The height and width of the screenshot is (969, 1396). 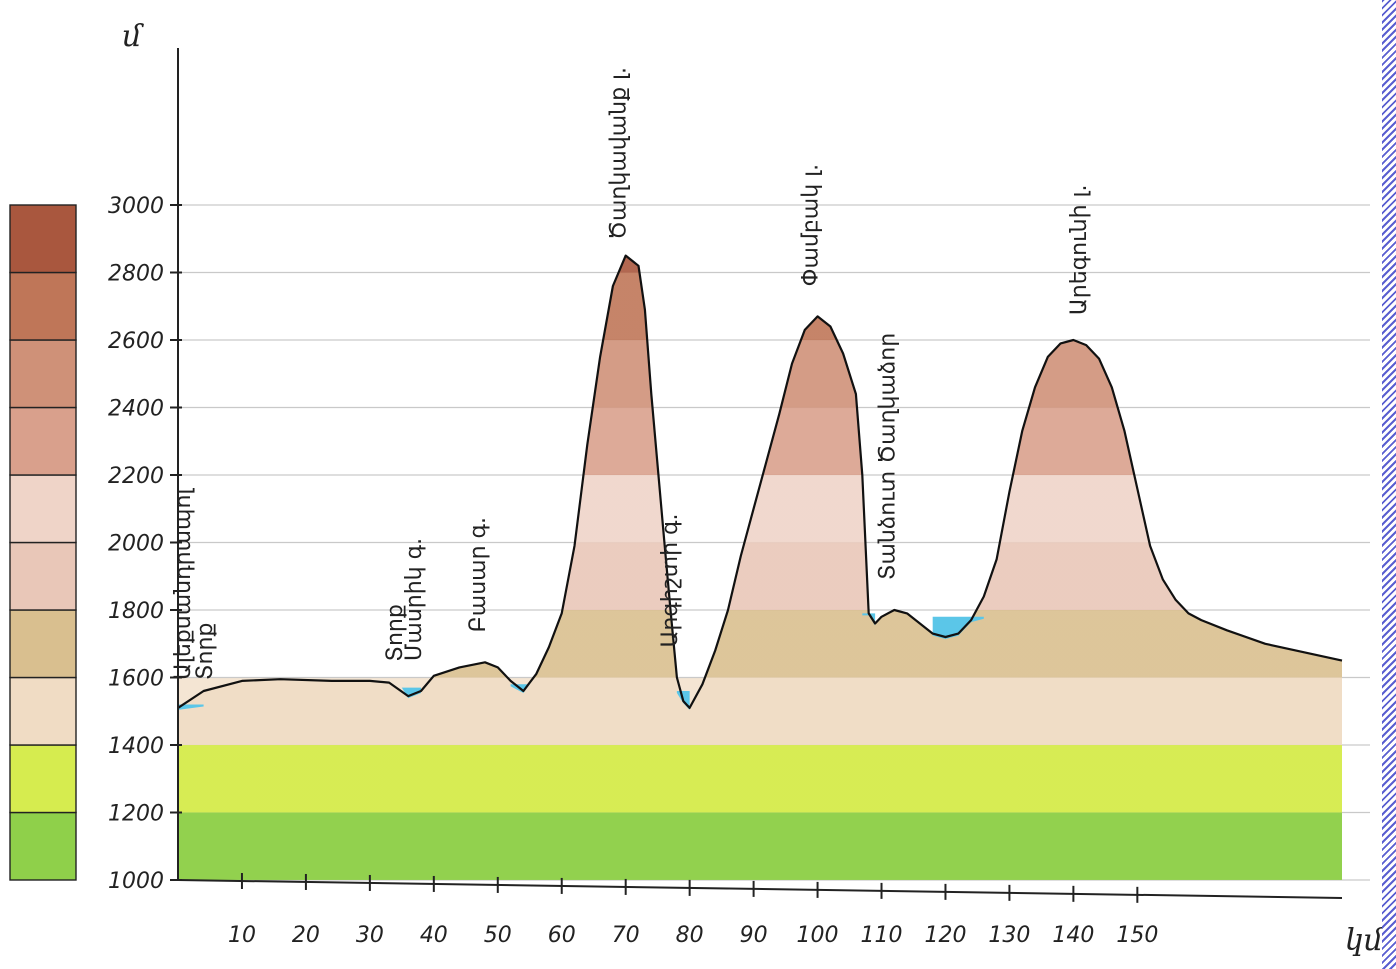 I want to click on x-tick-label: 20, so click(x=306, y=935).